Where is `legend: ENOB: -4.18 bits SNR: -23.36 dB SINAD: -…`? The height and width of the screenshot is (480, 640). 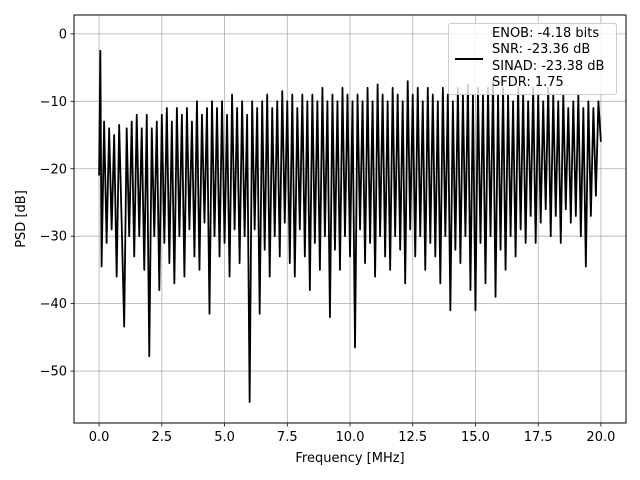
legend: ENOB: -4.18 bits SNR: -23.36 dB SINAD: -… is located at coordinates (532, 59).